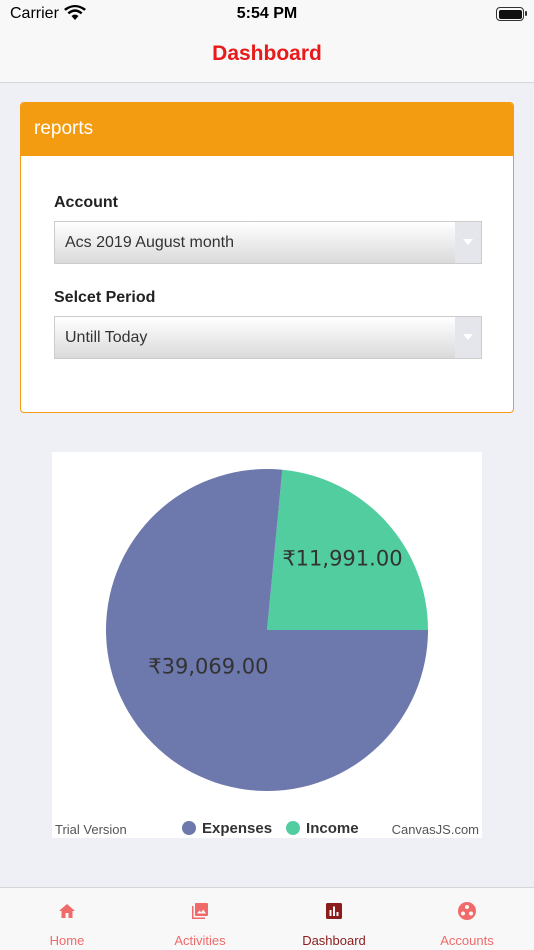 The height and width of the screenshot is (950, 534). Describe the element at coordinates (511, 14) in the screenshot. I see `battery-icon` at that location.